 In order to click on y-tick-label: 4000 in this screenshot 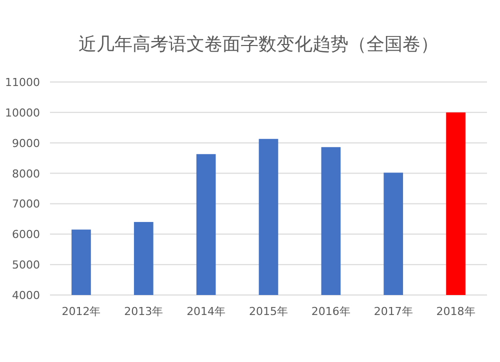, I will do `click(26, 295)`.